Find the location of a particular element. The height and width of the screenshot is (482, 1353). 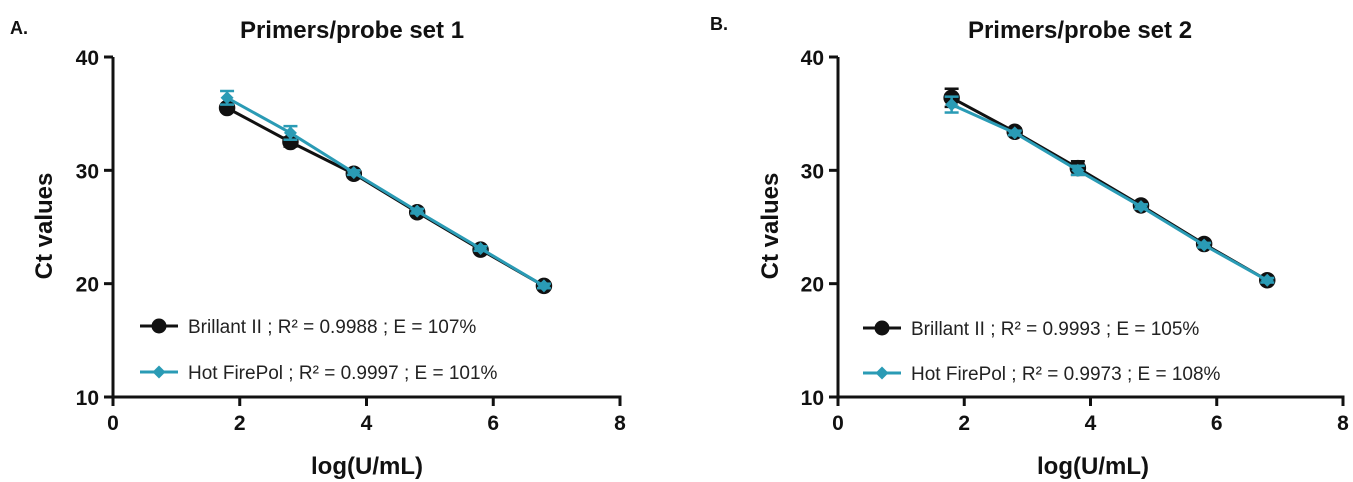

legend-item: Brillant II ; R² = 0.9993 ; E = 105% is located at coordinates (1031, 329).